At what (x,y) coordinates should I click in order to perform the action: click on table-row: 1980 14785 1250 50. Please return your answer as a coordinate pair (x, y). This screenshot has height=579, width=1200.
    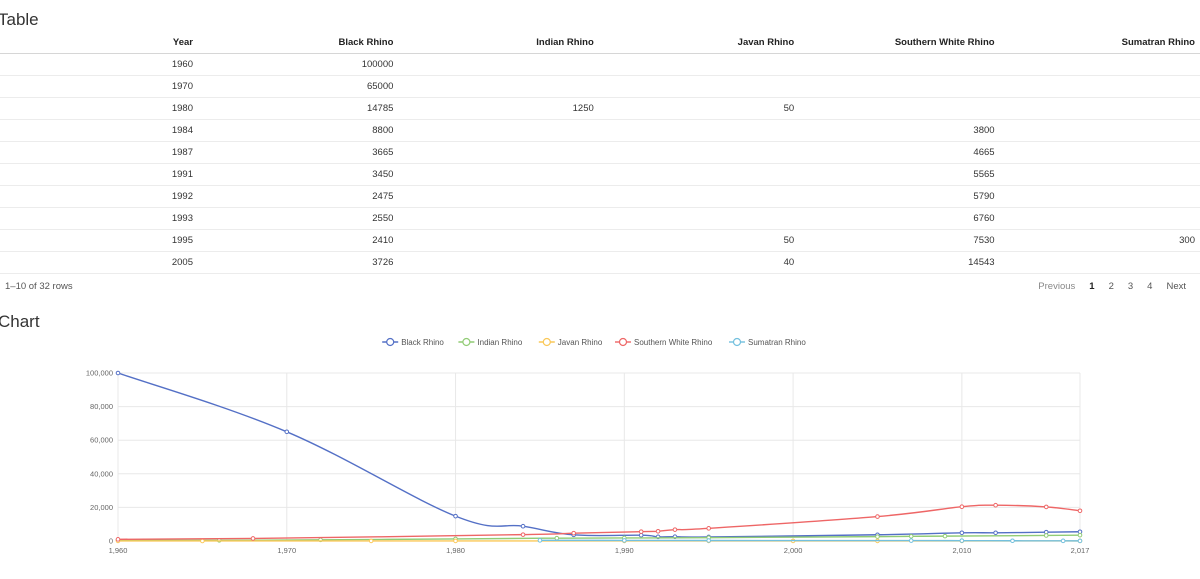
    Looking at the image, I should click on (600, 108).